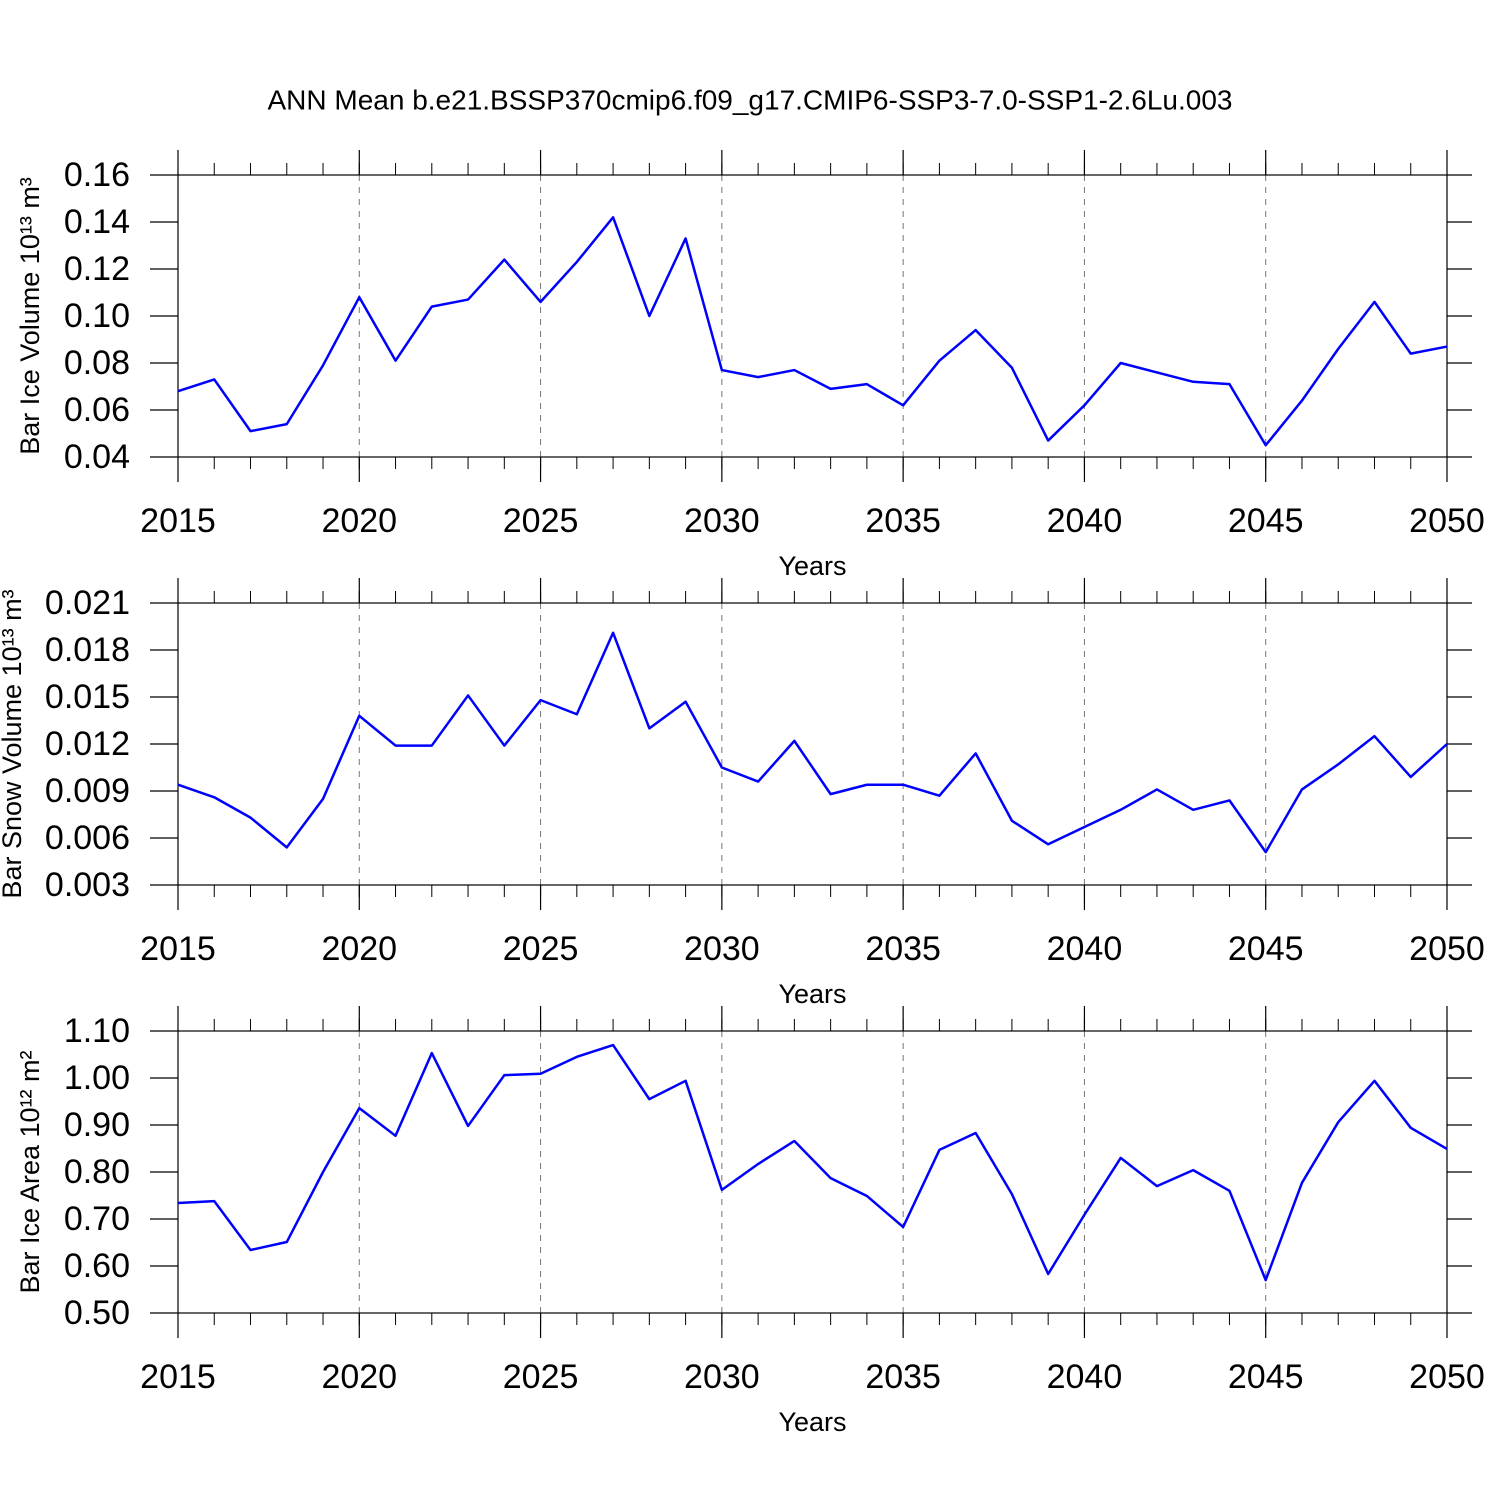  Describe the element at coordinates (97, 457) in the screenshot. I see `y-tick-label: 0.04` at that location.